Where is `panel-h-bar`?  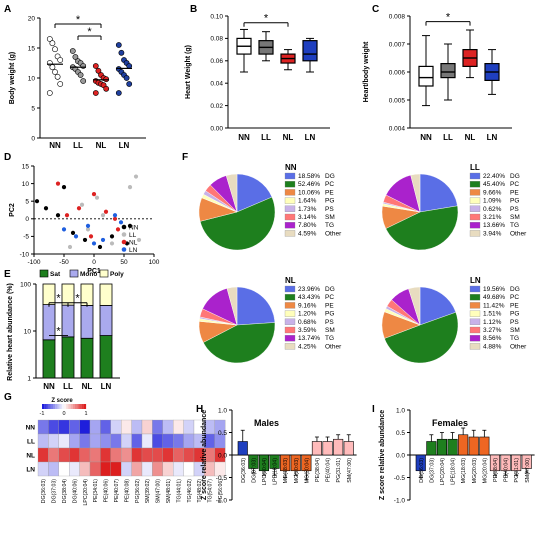 panel-h-bar is located at coordinates (348, 448).